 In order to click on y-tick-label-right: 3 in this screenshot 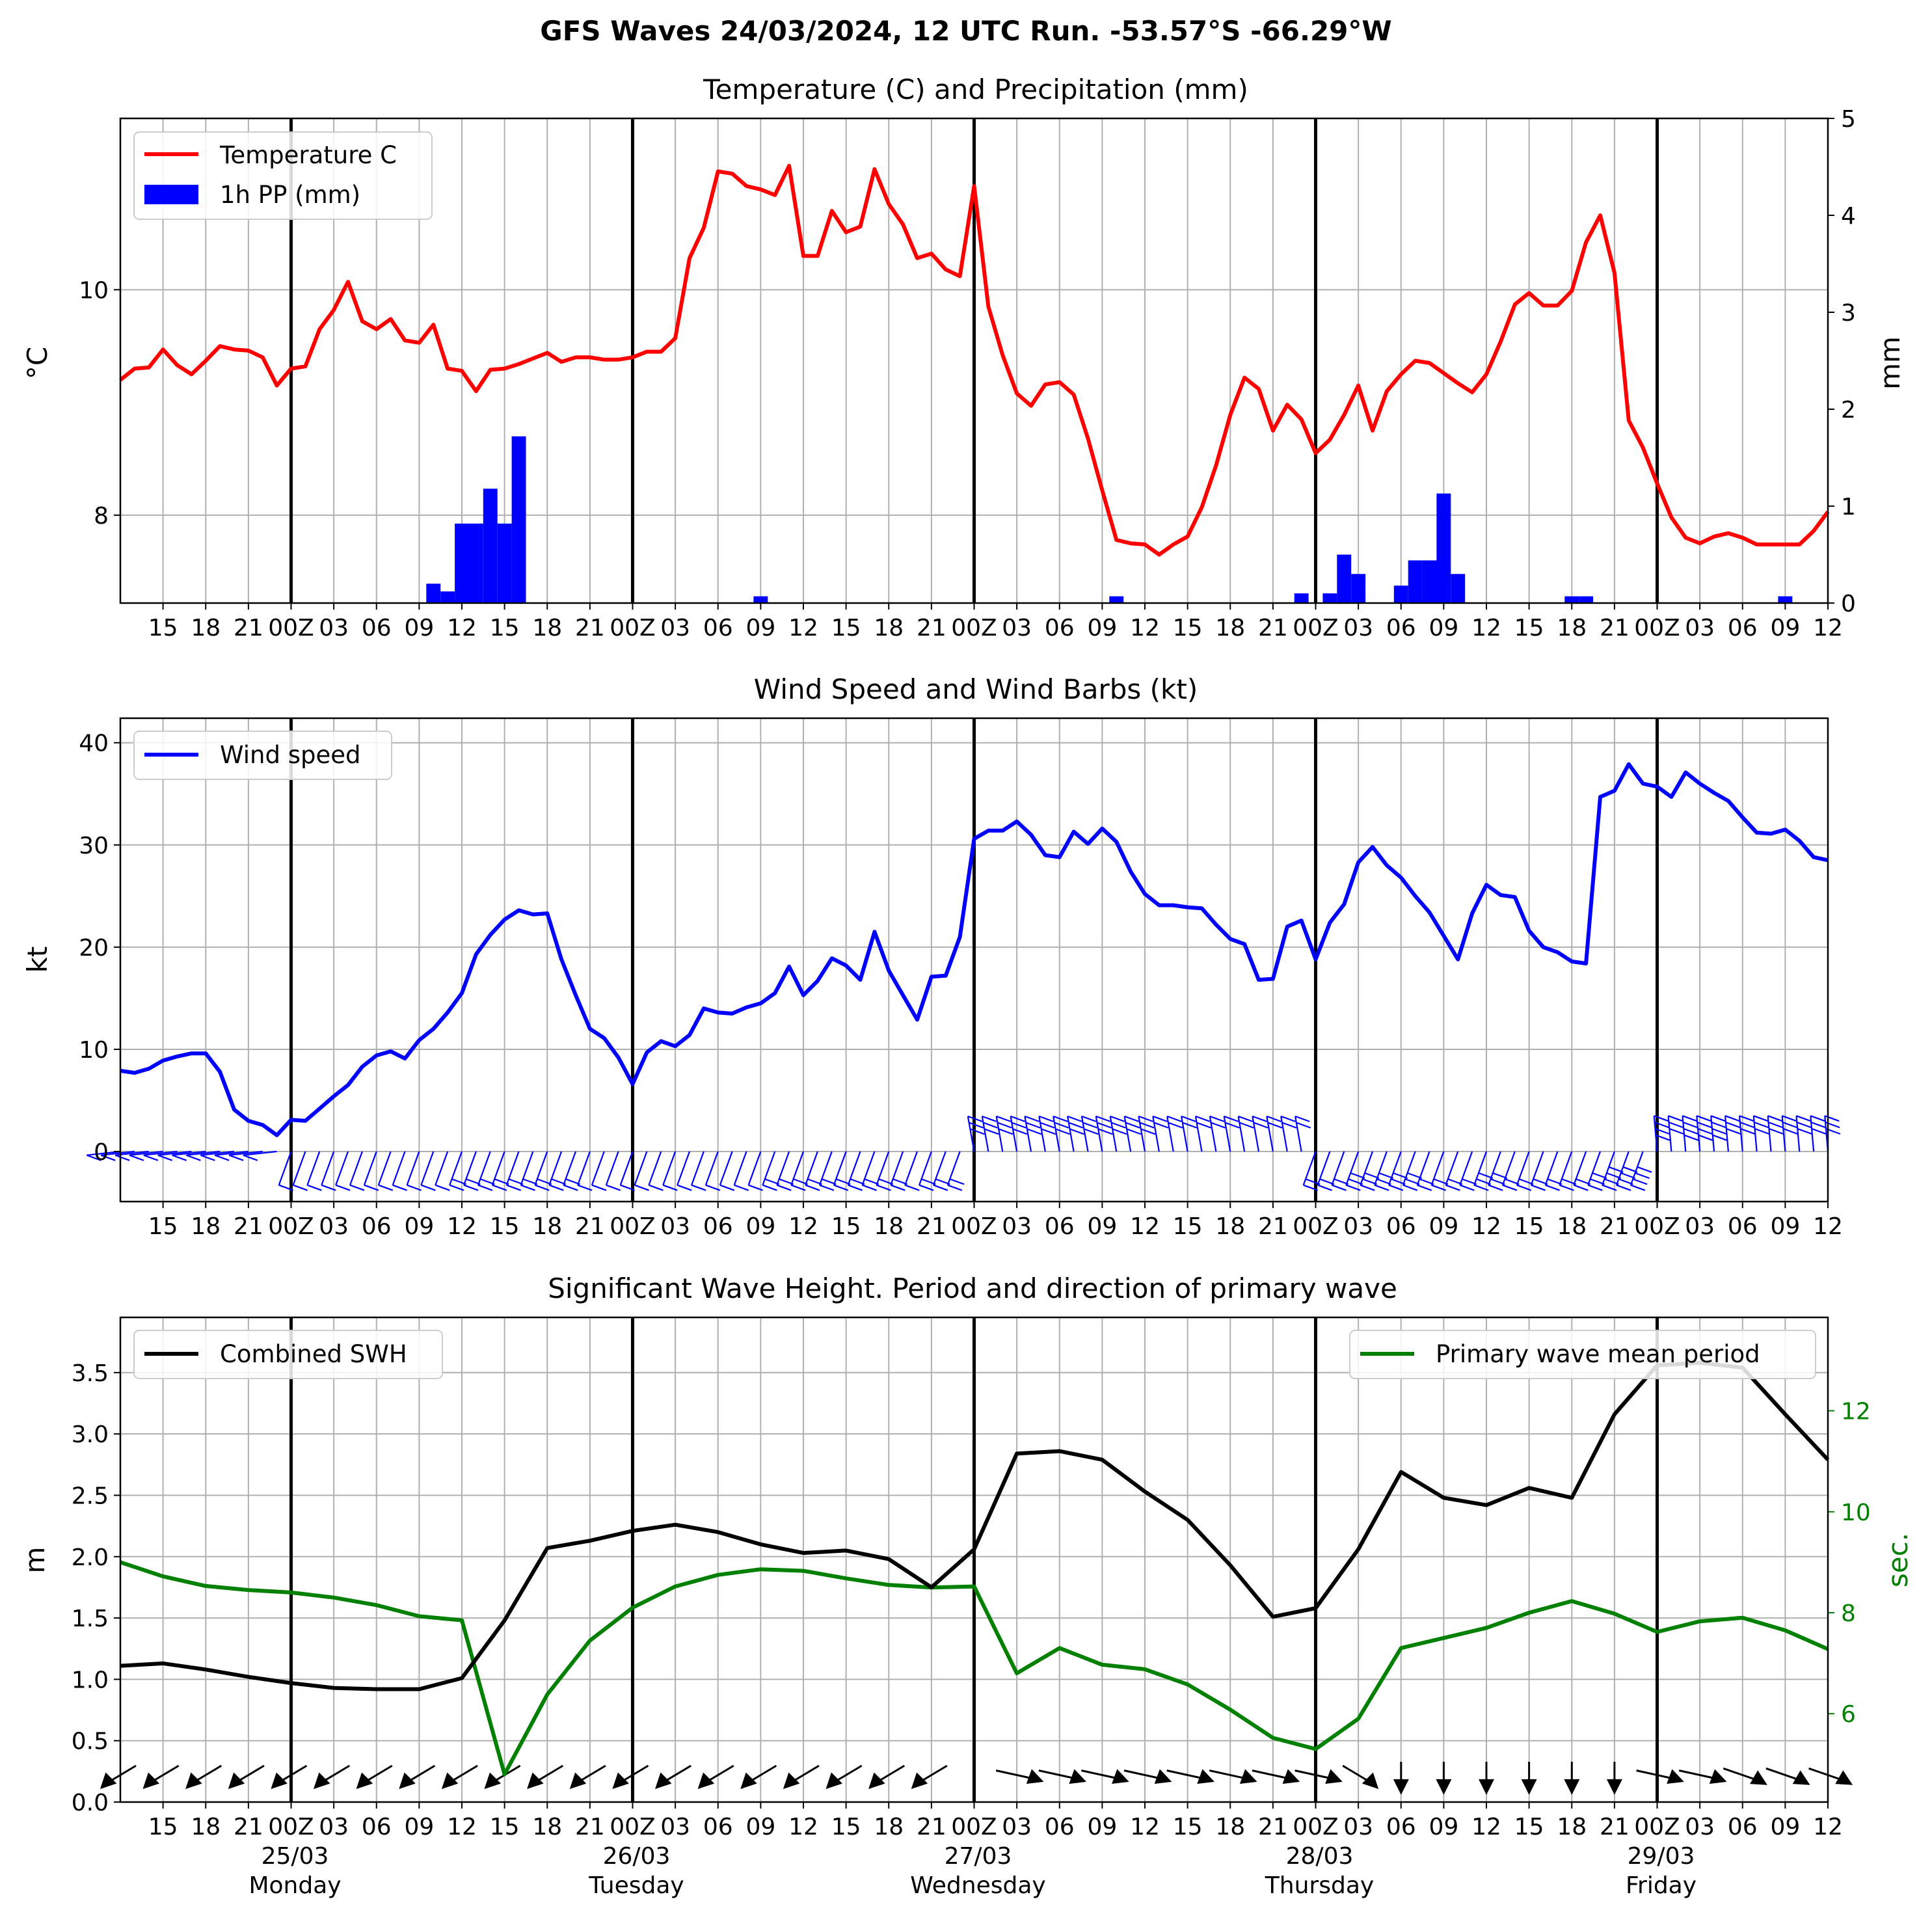, I will do `click(1848, 313)`.